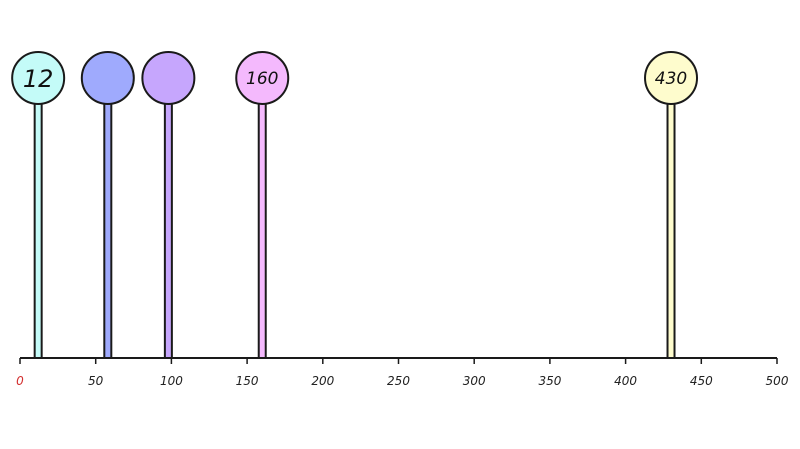  I want to click on lollipop-4: 160, so click(262, 205).